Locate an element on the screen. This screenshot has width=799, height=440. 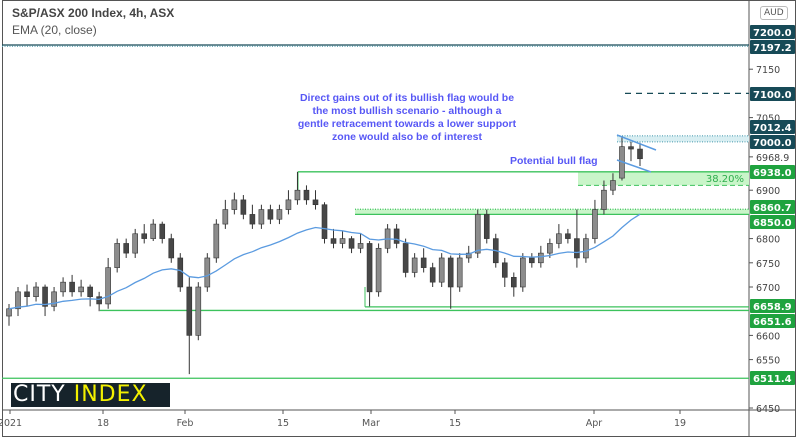
city-index-logo: CITY INDEX is located at coordinates (90, 395).